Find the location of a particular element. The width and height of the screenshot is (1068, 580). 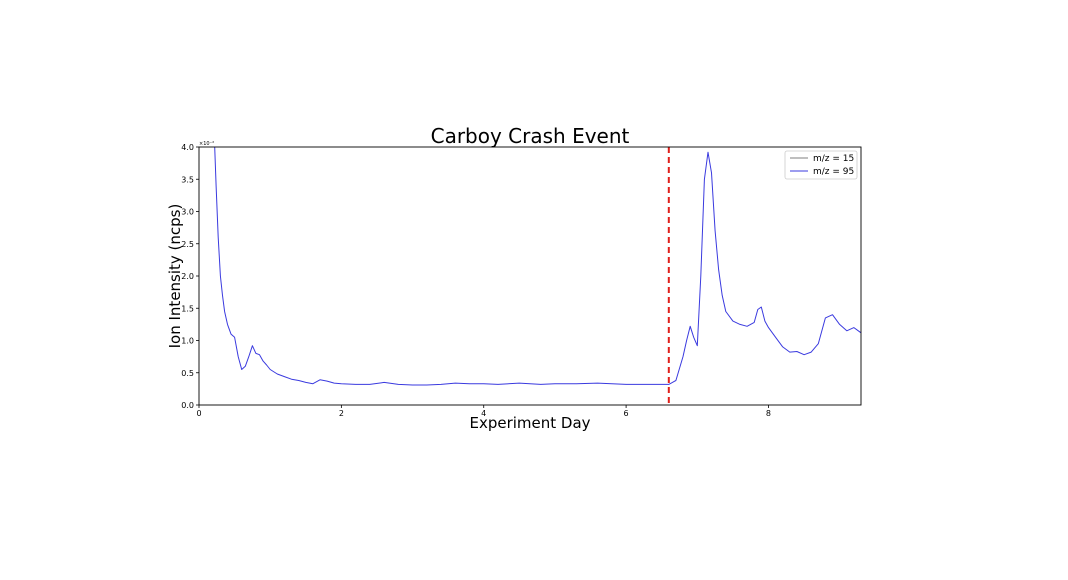

y-tick-label: 3.5 is located at coordinates (187, 179).